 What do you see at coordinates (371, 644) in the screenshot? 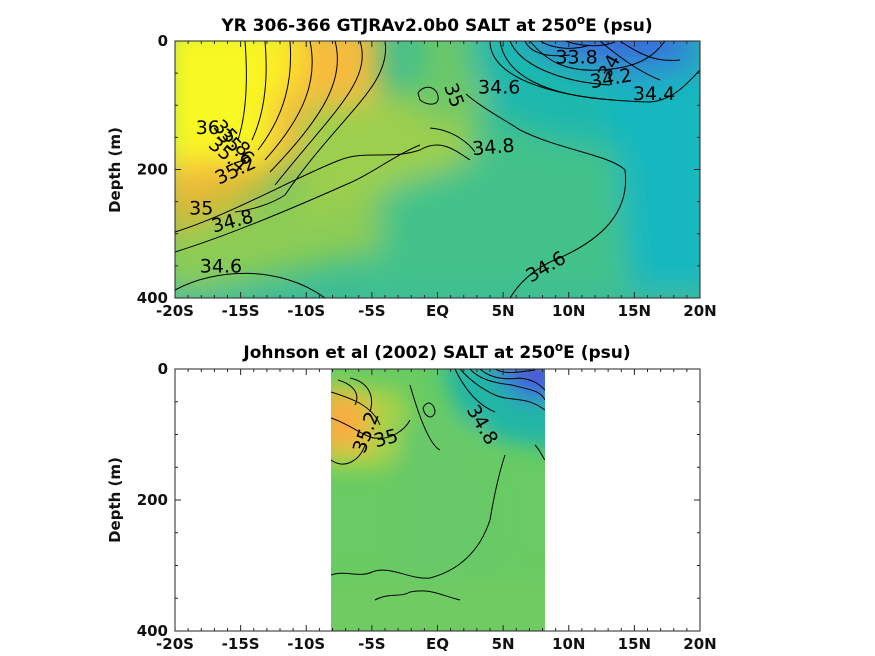
I see `bottom-x-tick-label: -5S` at bounding box center [371, 644].